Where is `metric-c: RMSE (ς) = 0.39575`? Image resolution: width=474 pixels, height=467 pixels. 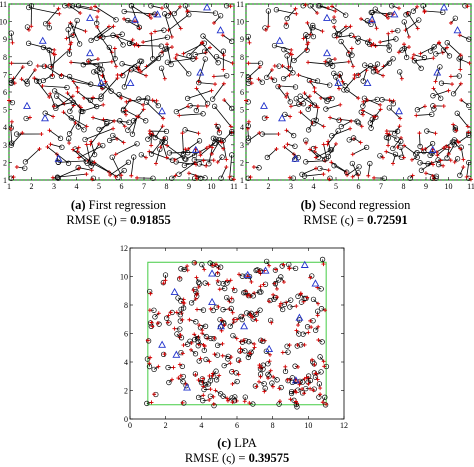
metric-c: RMSE (ς) = 0.39575 is located at coordinates (237, 458).